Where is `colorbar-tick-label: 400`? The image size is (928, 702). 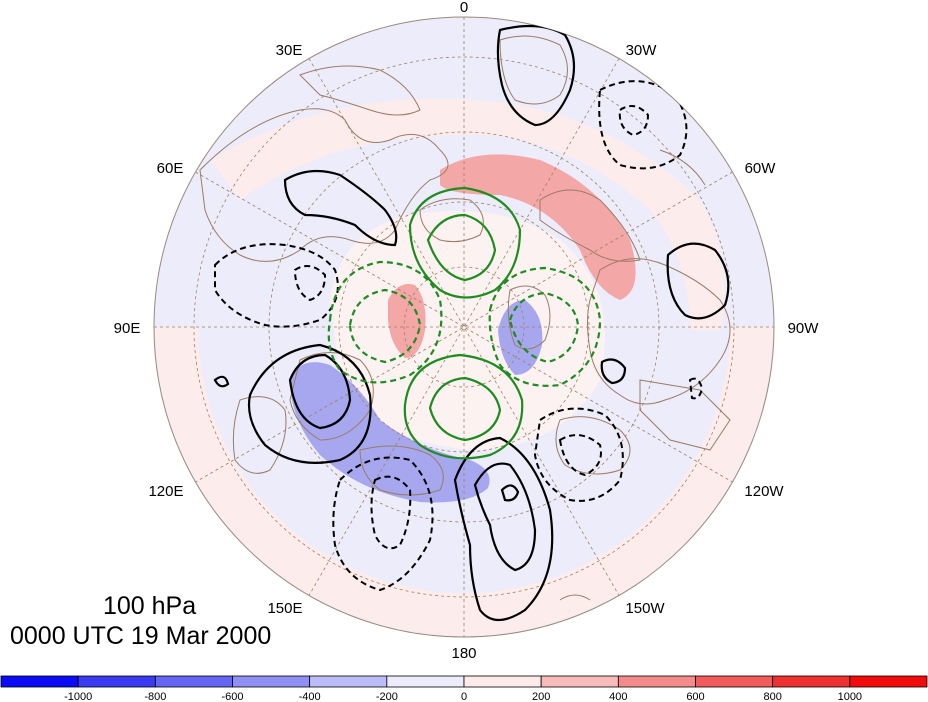
colorbar-tick-label: 400 is located at coordinates (618, 696).